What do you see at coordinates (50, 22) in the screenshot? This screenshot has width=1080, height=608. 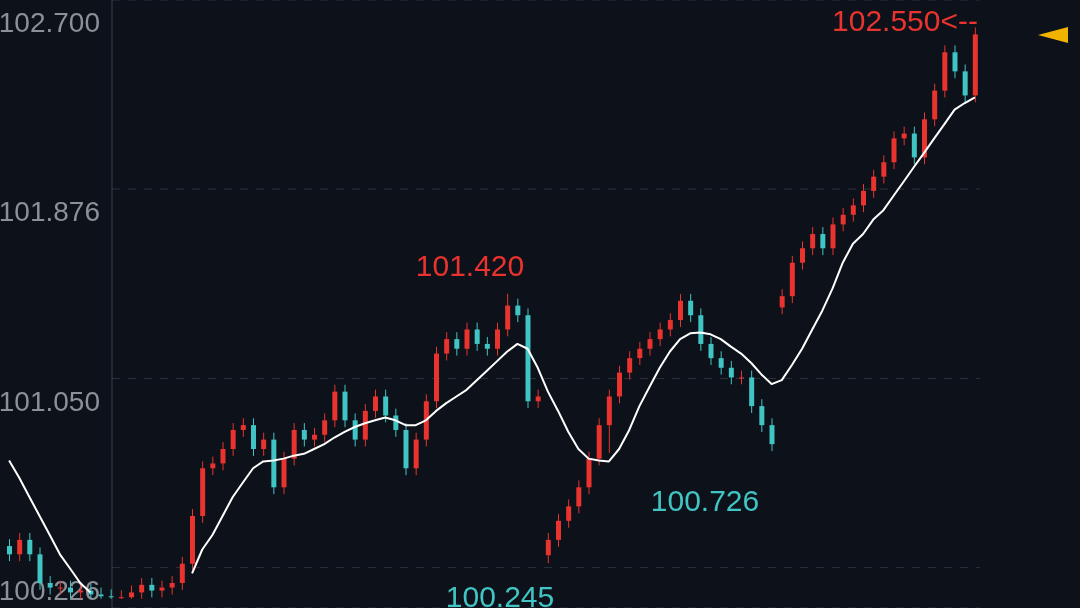 I see `y-tick-label: 102.700` at bounding box center [50, 22].